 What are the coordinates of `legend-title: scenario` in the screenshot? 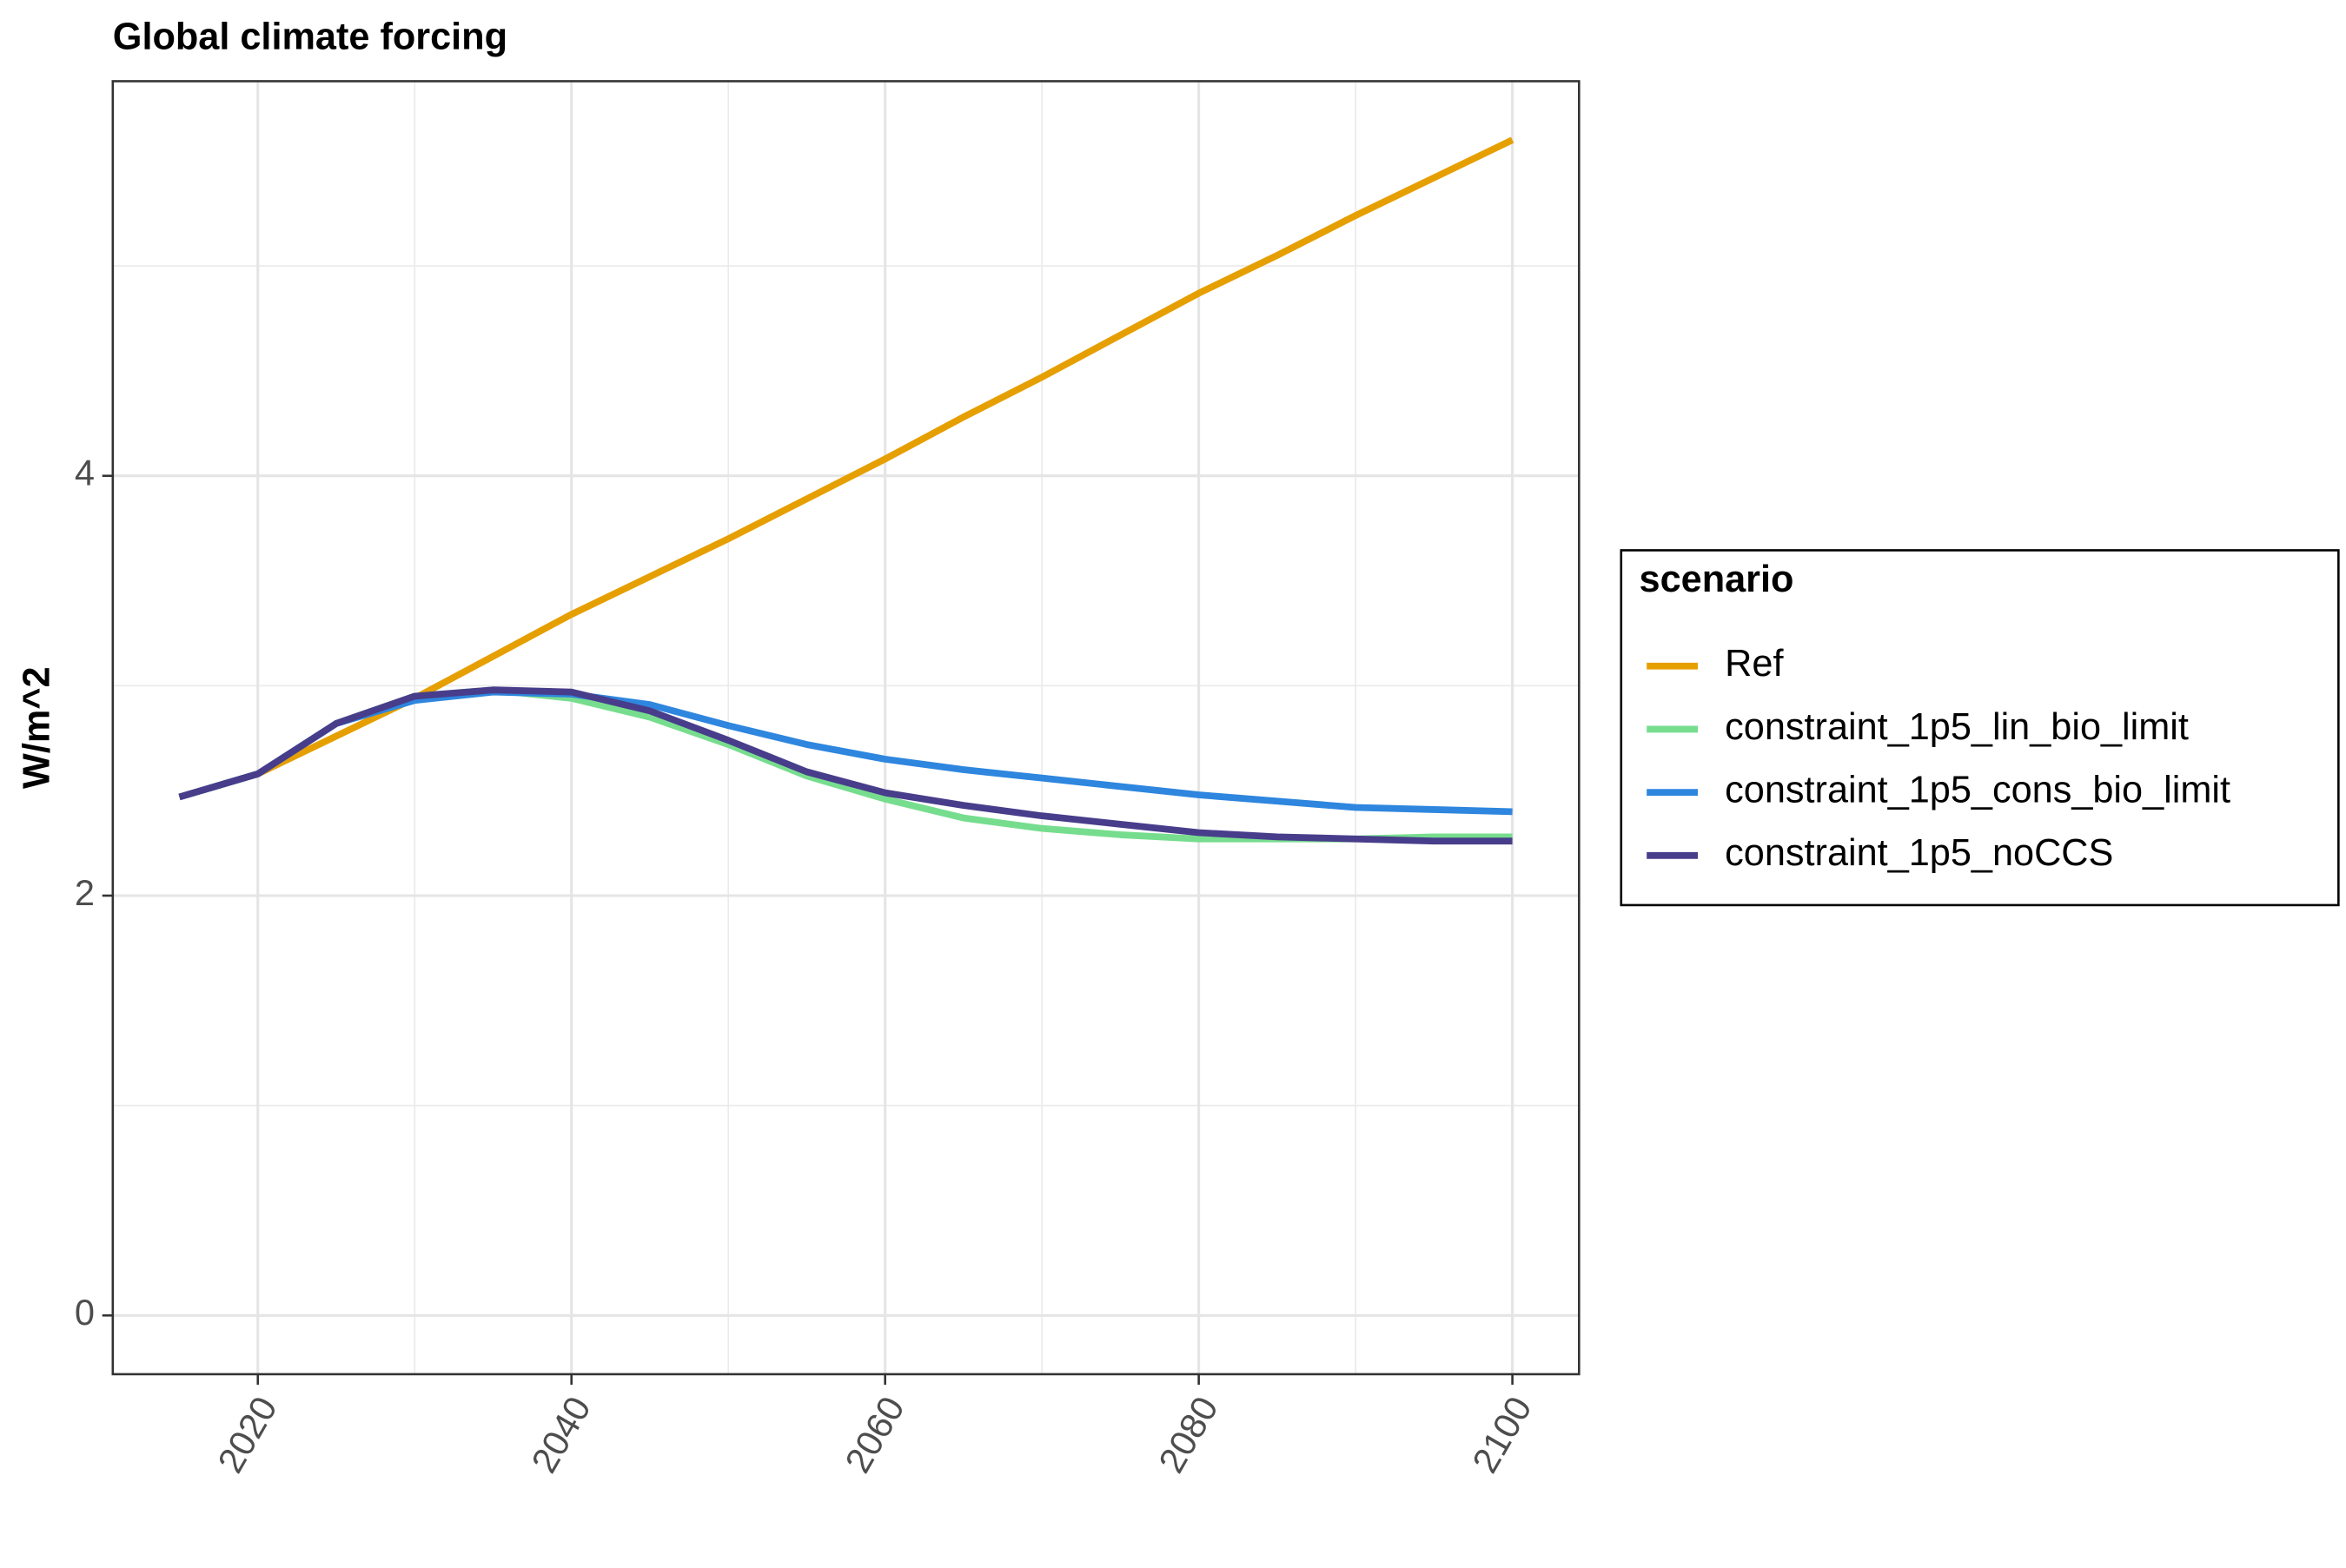 It's located at (1717, 579).